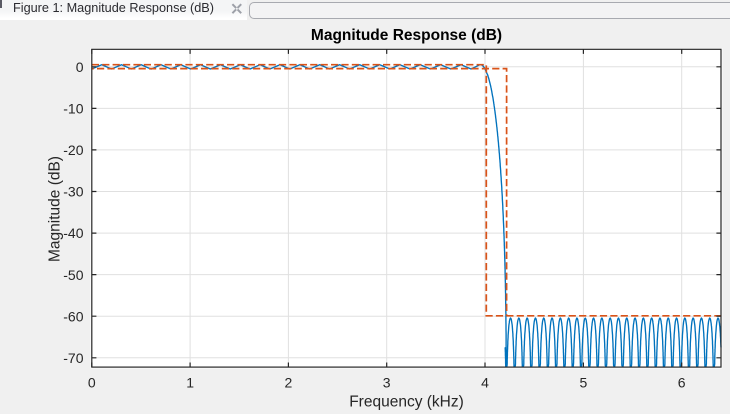  Describe the element at coordinates (682, 383) in the screenshot. I see `svg-text: 6` at that location.